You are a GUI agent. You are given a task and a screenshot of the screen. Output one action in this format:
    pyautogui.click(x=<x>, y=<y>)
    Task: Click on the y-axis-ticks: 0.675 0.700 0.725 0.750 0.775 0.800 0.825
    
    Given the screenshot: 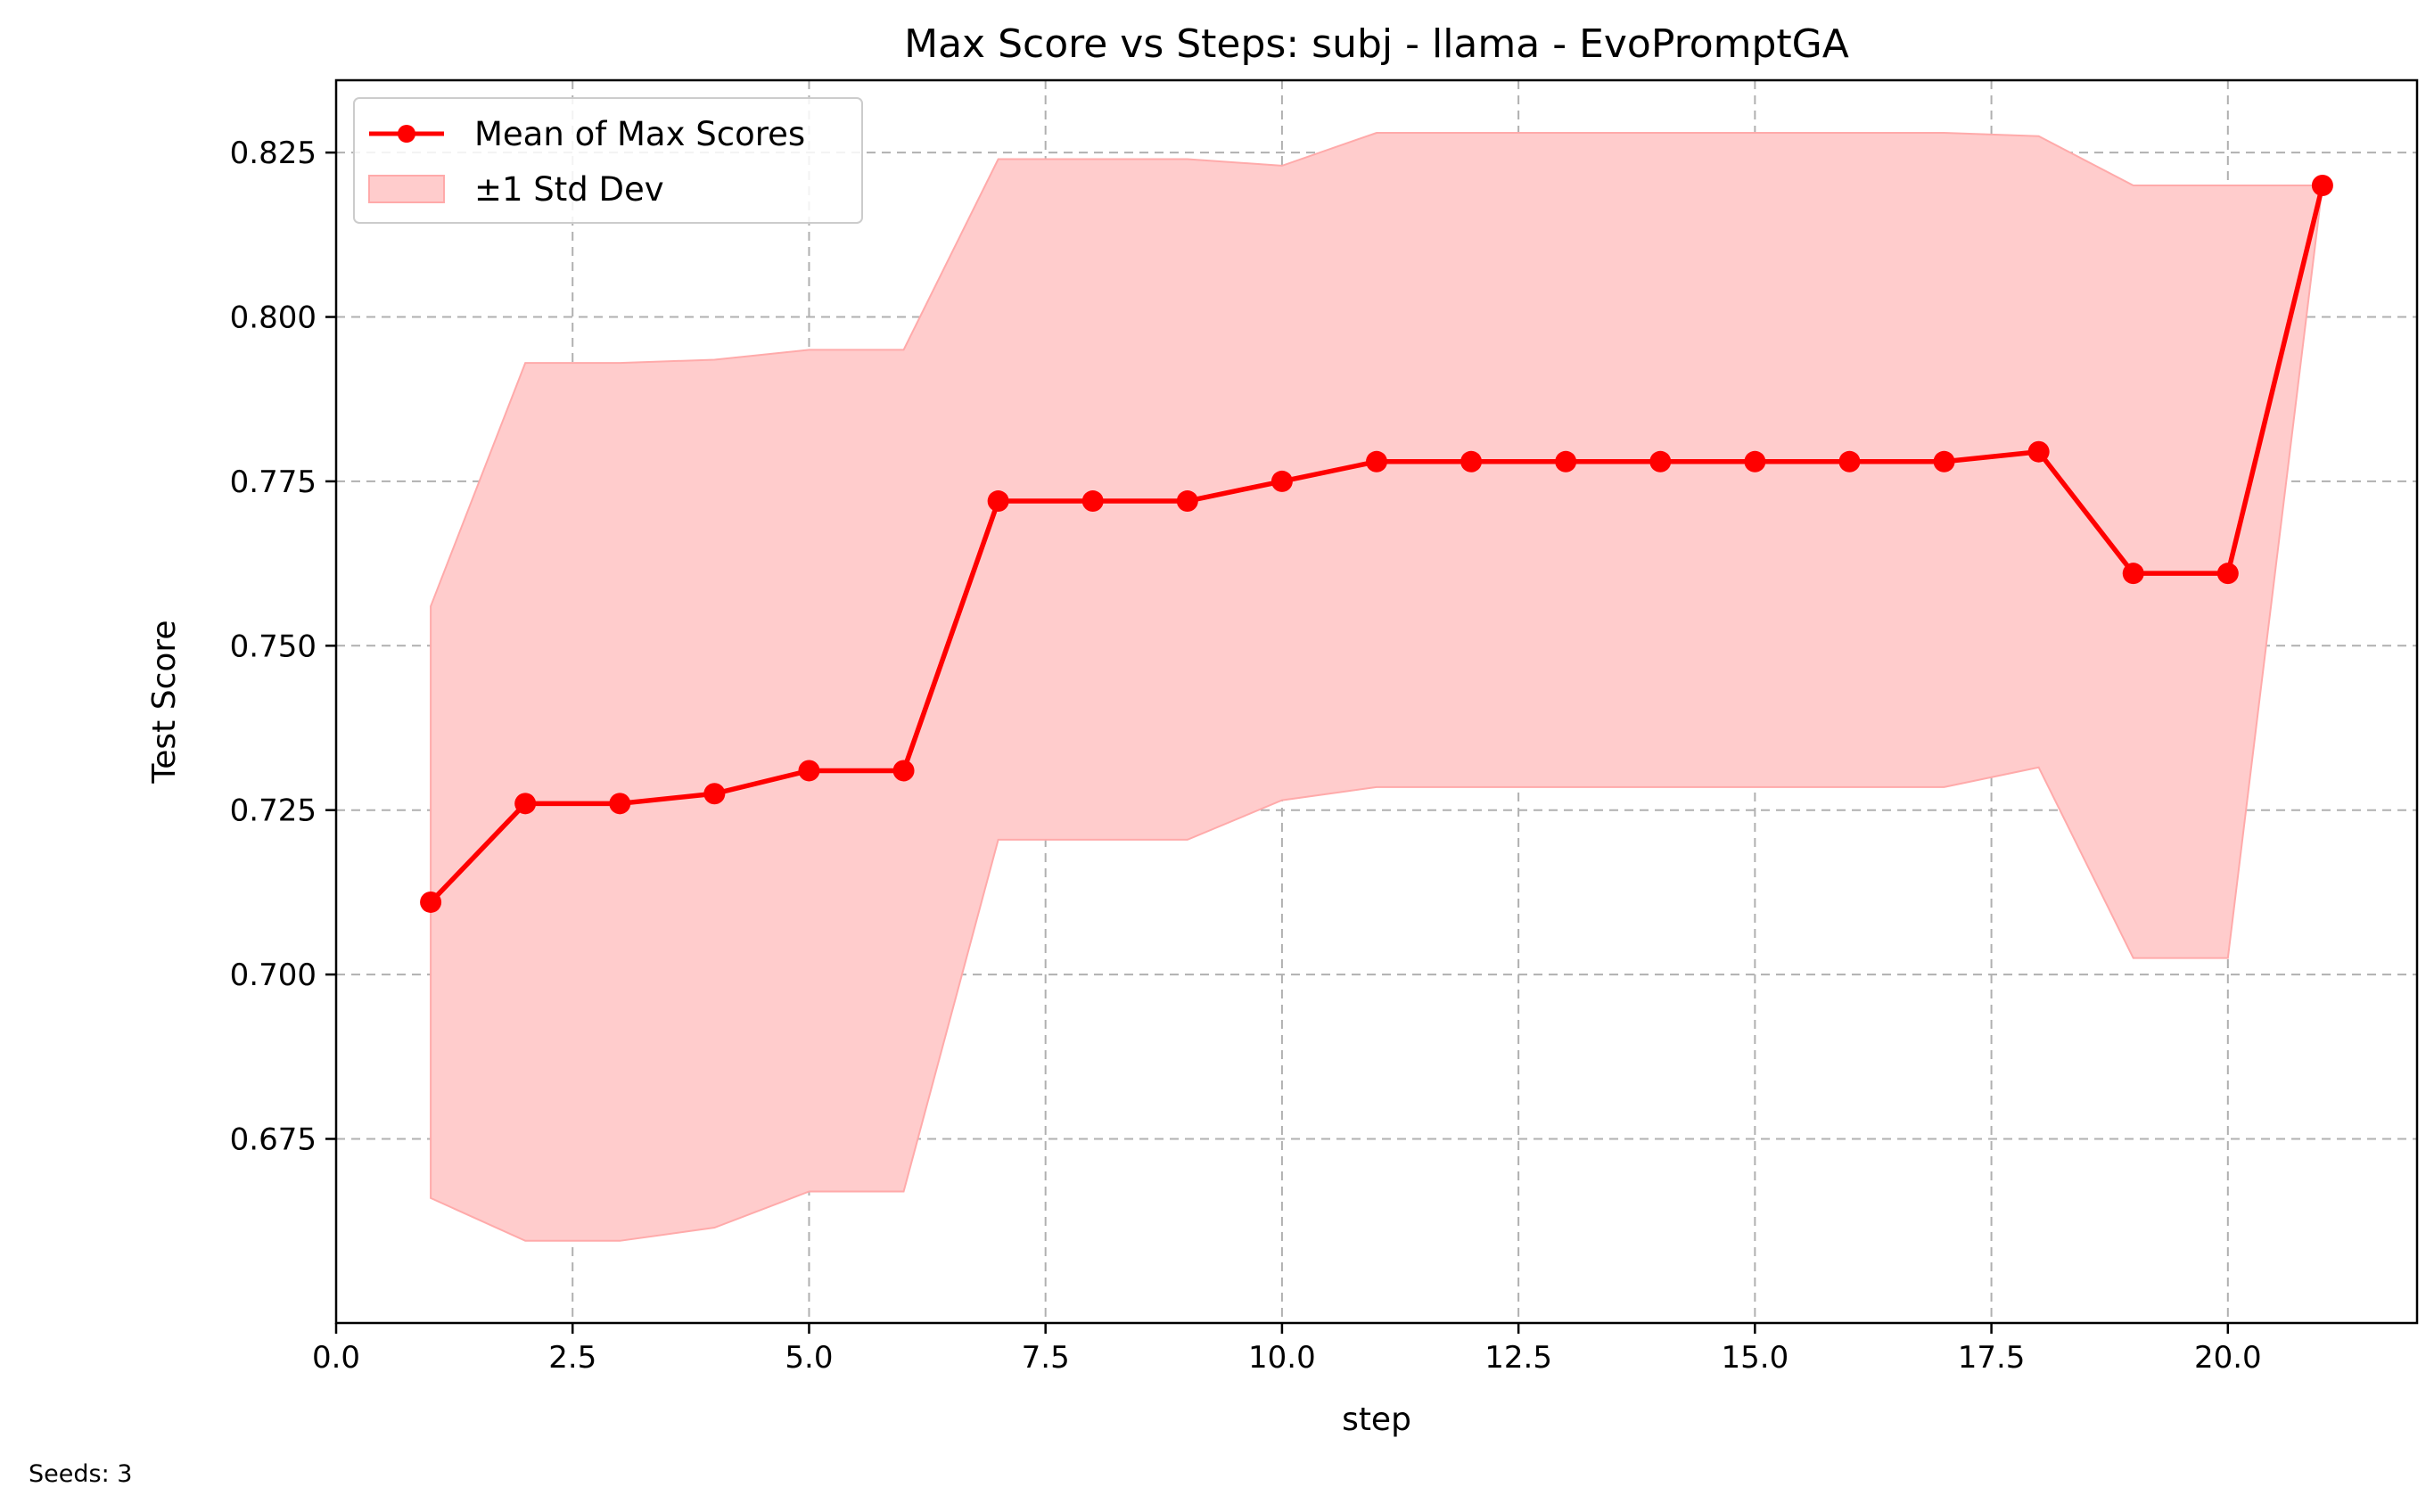 What is the action you would take?
    pyautogui.click(x=283, y=646)
    